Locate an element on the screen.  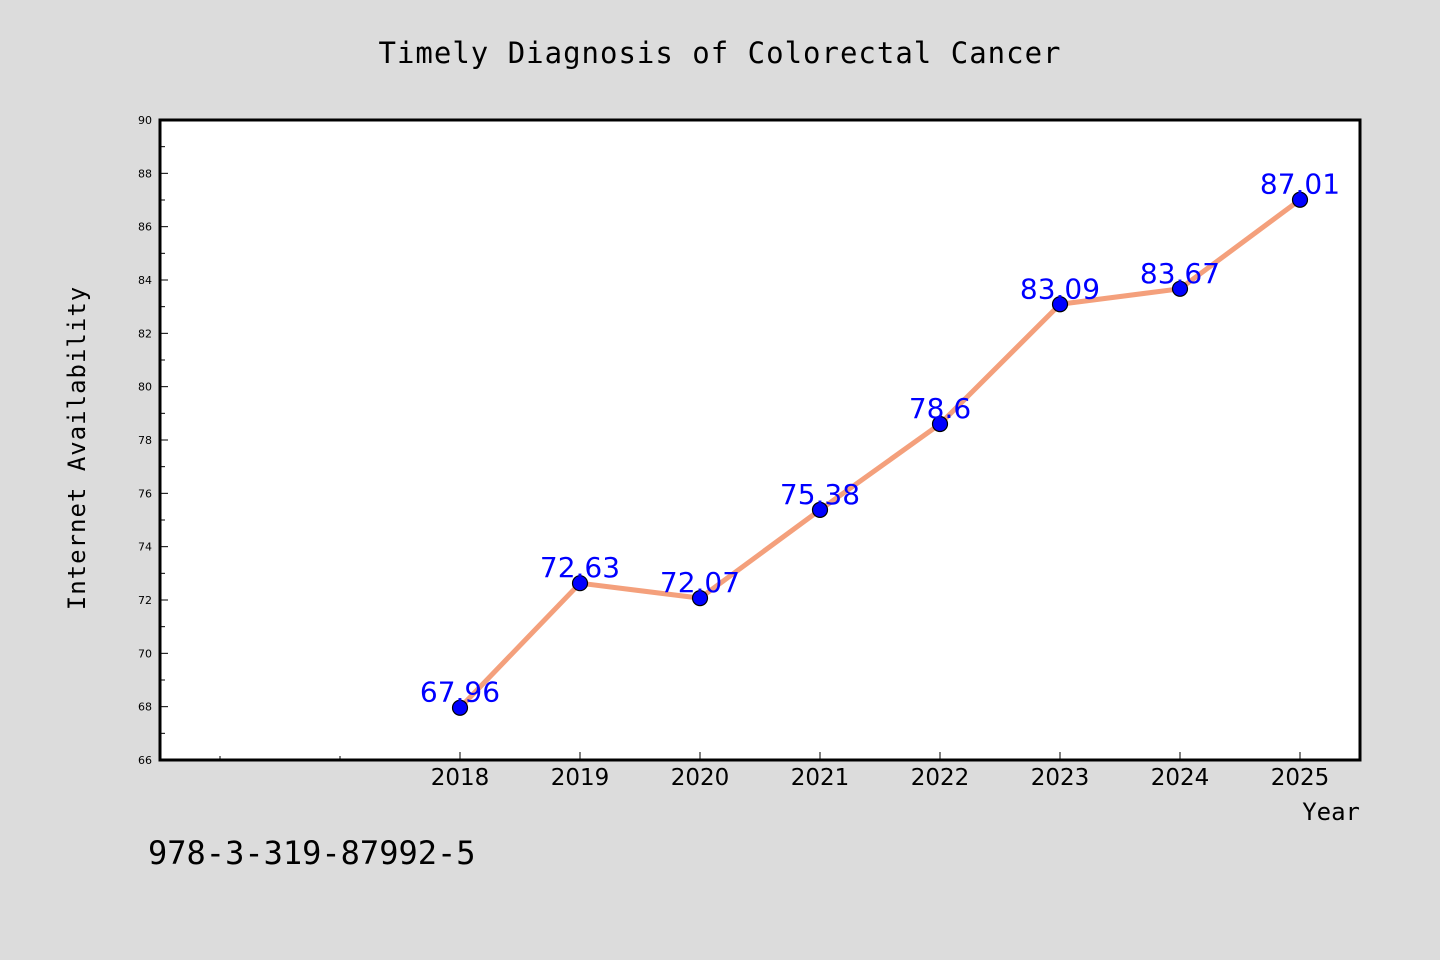
x-axis-label: Year is located at coordinates (1331, 812).